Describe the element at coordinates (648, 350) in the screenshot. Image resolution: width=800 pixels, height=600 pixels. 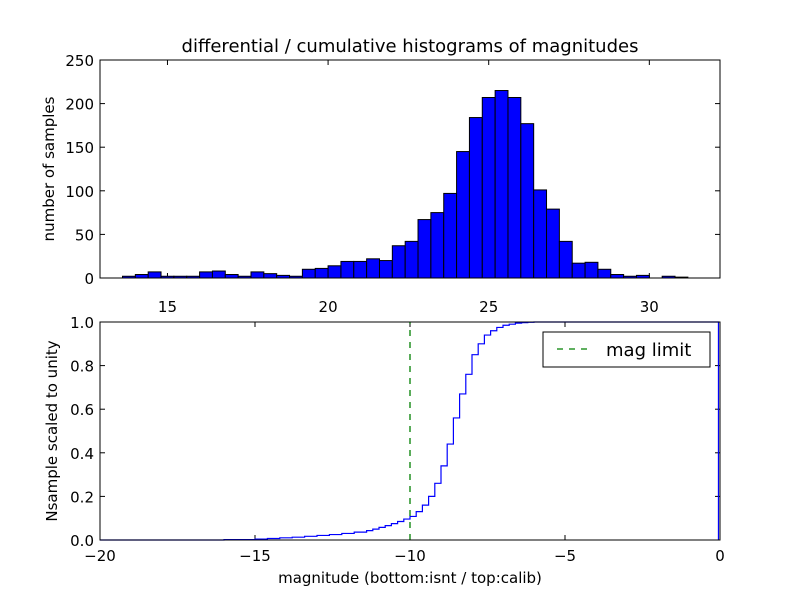
I see `legend-label: mag limit` at that location.